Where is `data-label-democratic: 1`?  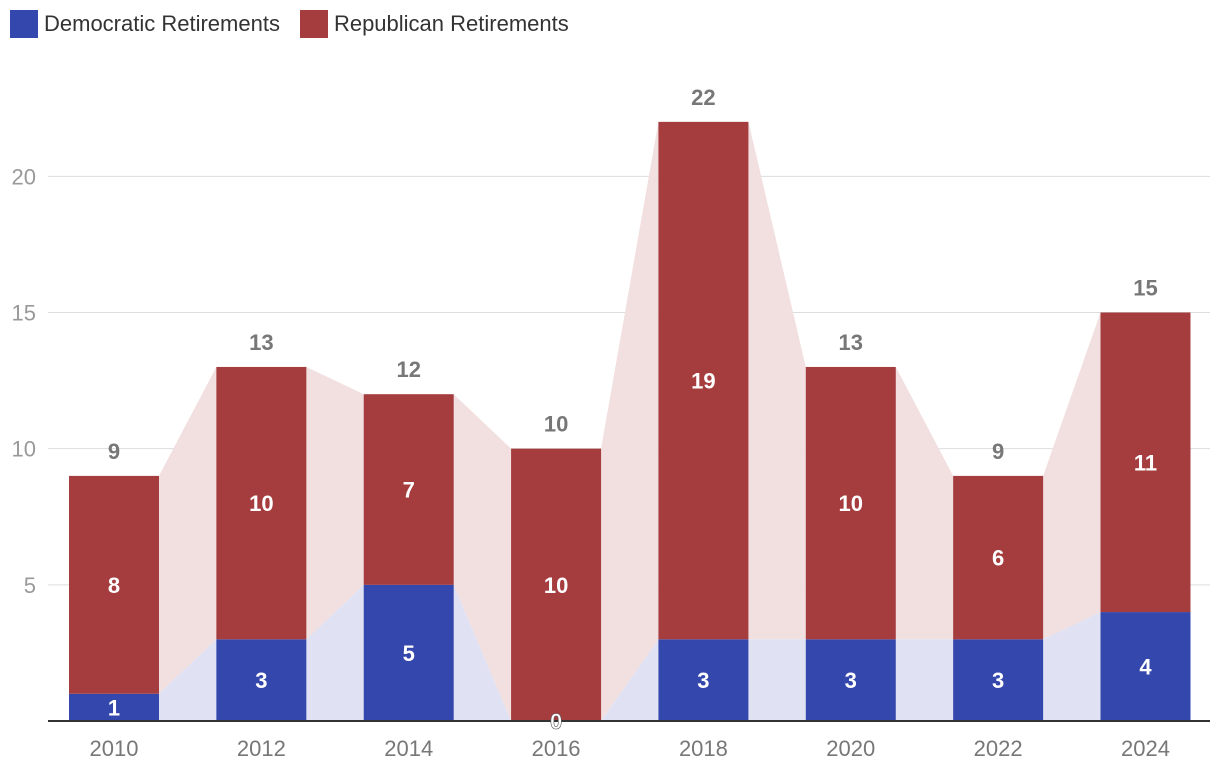
data-label-democratic: 1 is located at coordinates (114, 707).